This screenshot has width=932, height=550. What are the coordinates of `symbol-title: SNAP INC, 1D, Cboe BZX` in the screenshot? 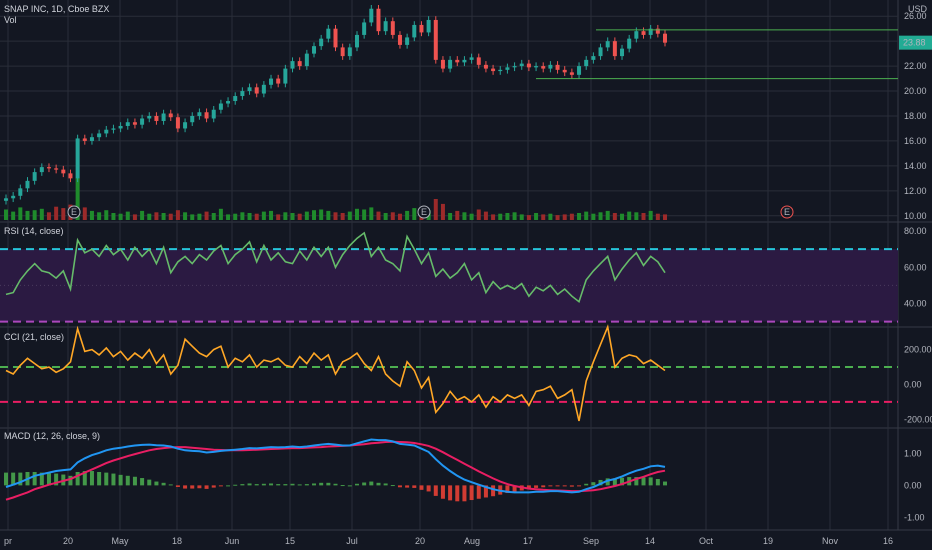 It's located at (56, 9).